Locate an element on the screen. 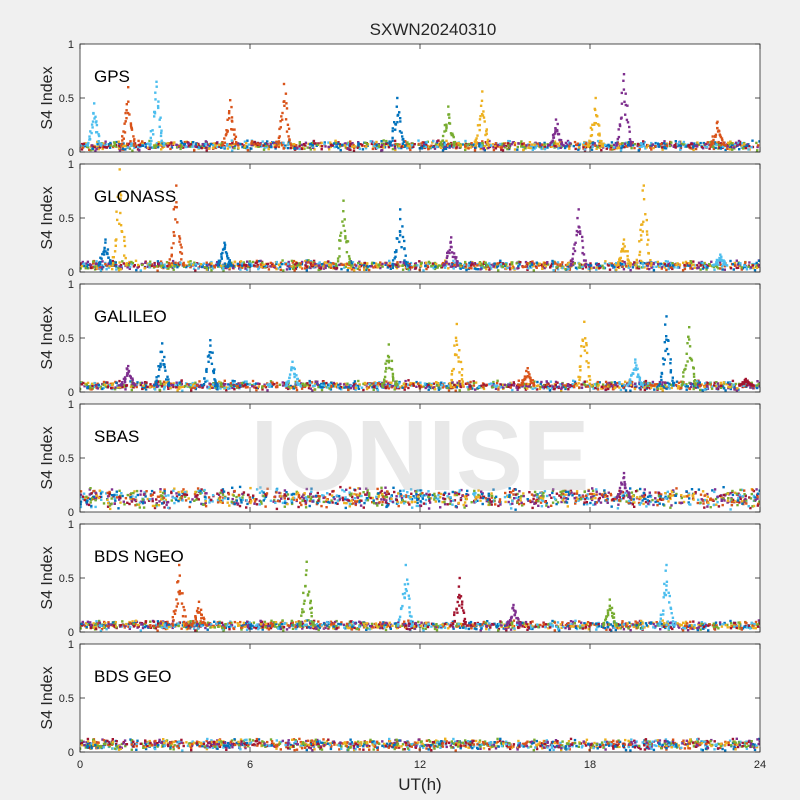 This screenshot has height=800, width=800. figure-title: SXWN20240310 is located at coordinates (433, 29).